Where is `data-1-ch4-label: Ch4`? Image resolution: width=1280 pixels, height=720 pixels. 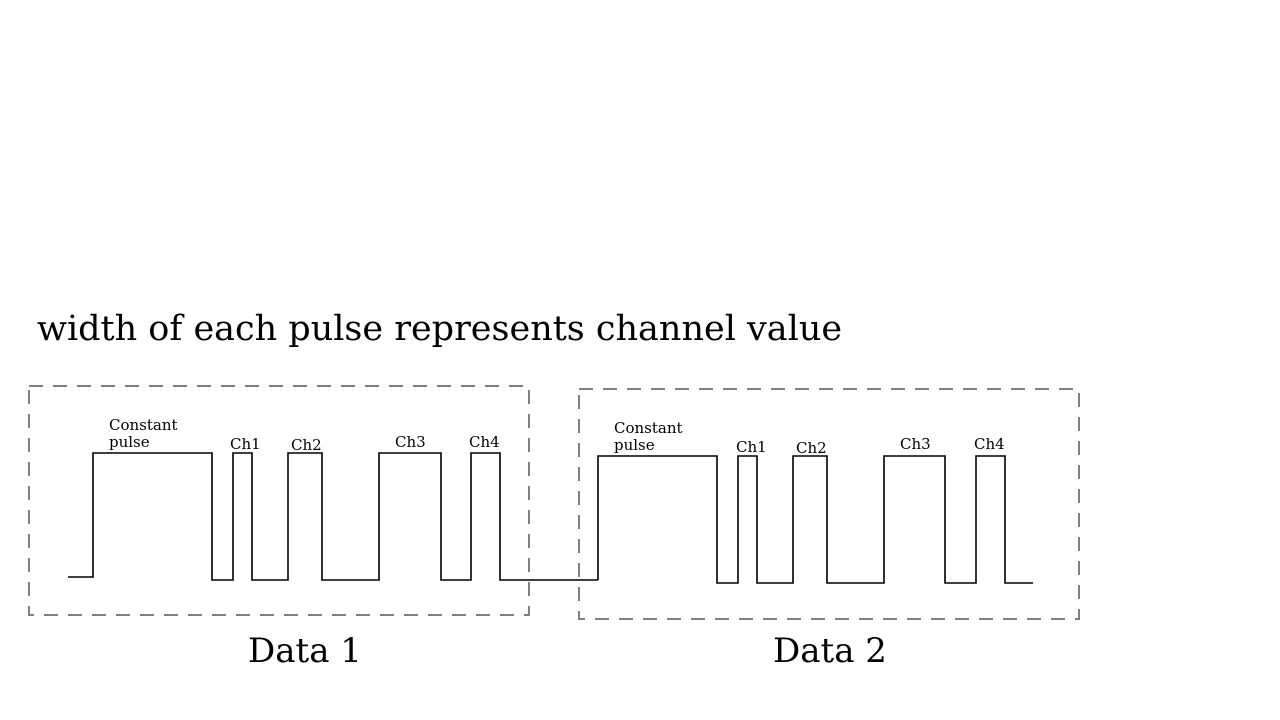
data-1-ch4-label: Ch4 is located at coordinates (484, 442).